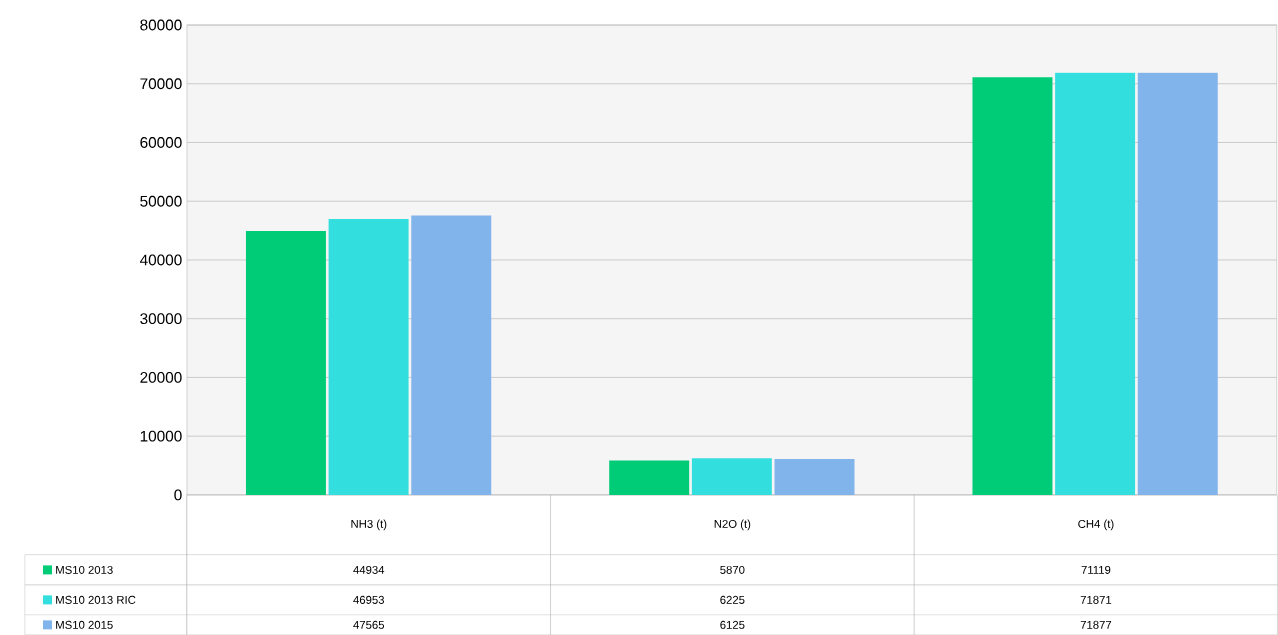 The height and width of the screenshot is (635, 1278). I want to click on y-tick-label: 0, so click(178, 495).